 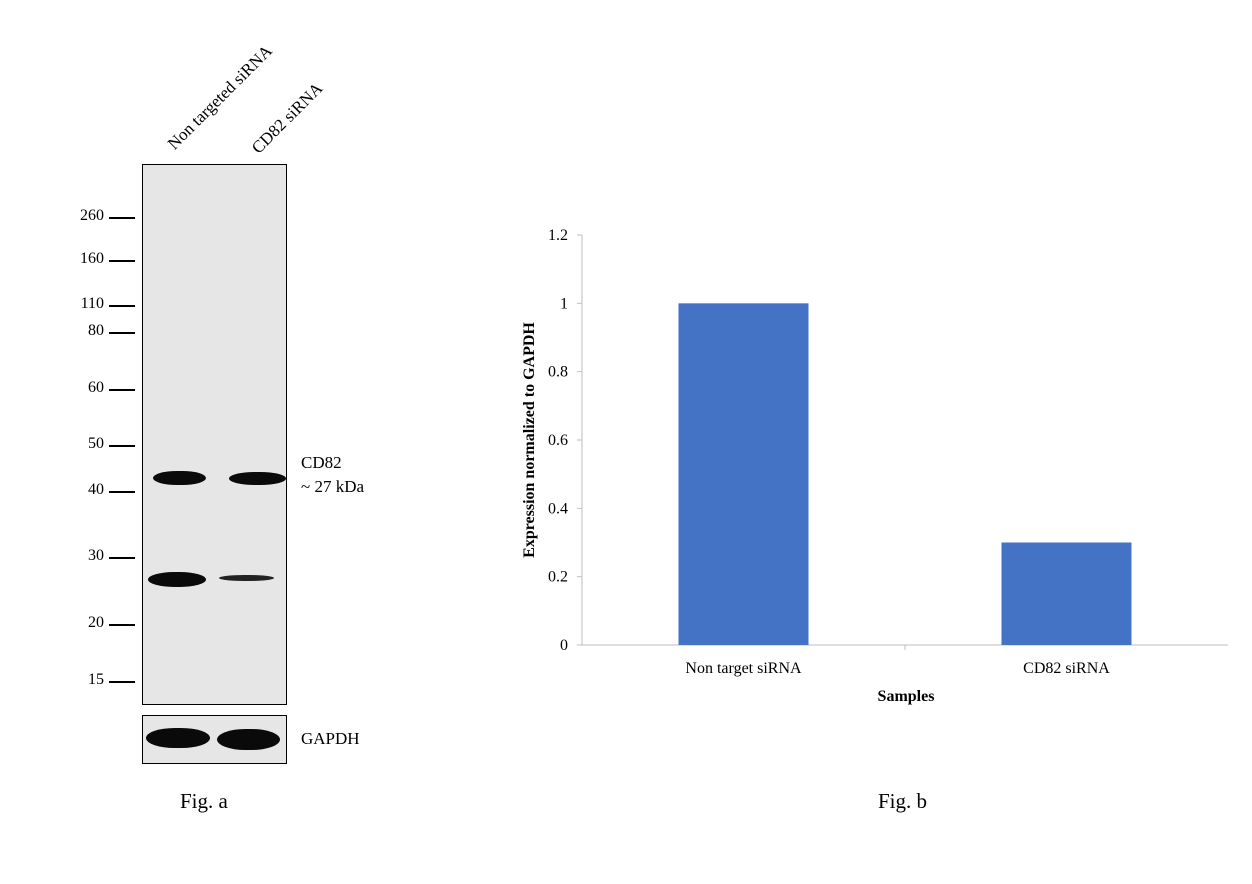 I want to click on marker-label: 30, so click(x=96, y=555).